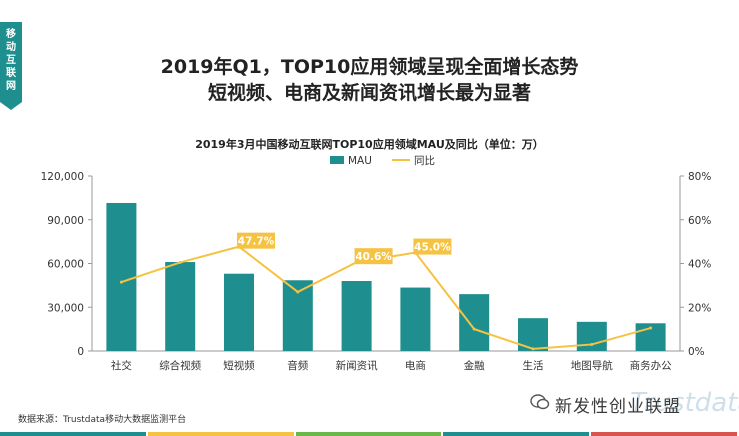 Image resolution: width=739 pixels, height=436 pixels. I want to click on x-axis-tick-label: 音频, so click(297, 365).